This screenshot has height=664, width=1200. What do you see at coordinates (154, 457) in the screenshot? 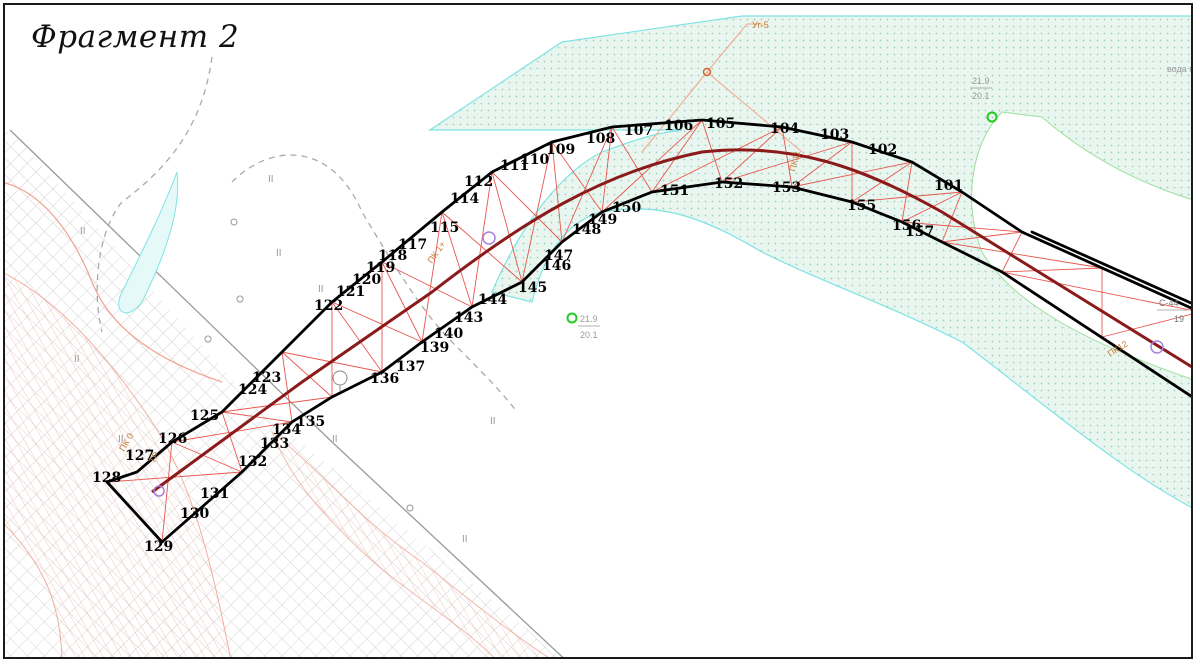
I see `label-pk-start-sub: ТР` at bounding box center [154, 457].